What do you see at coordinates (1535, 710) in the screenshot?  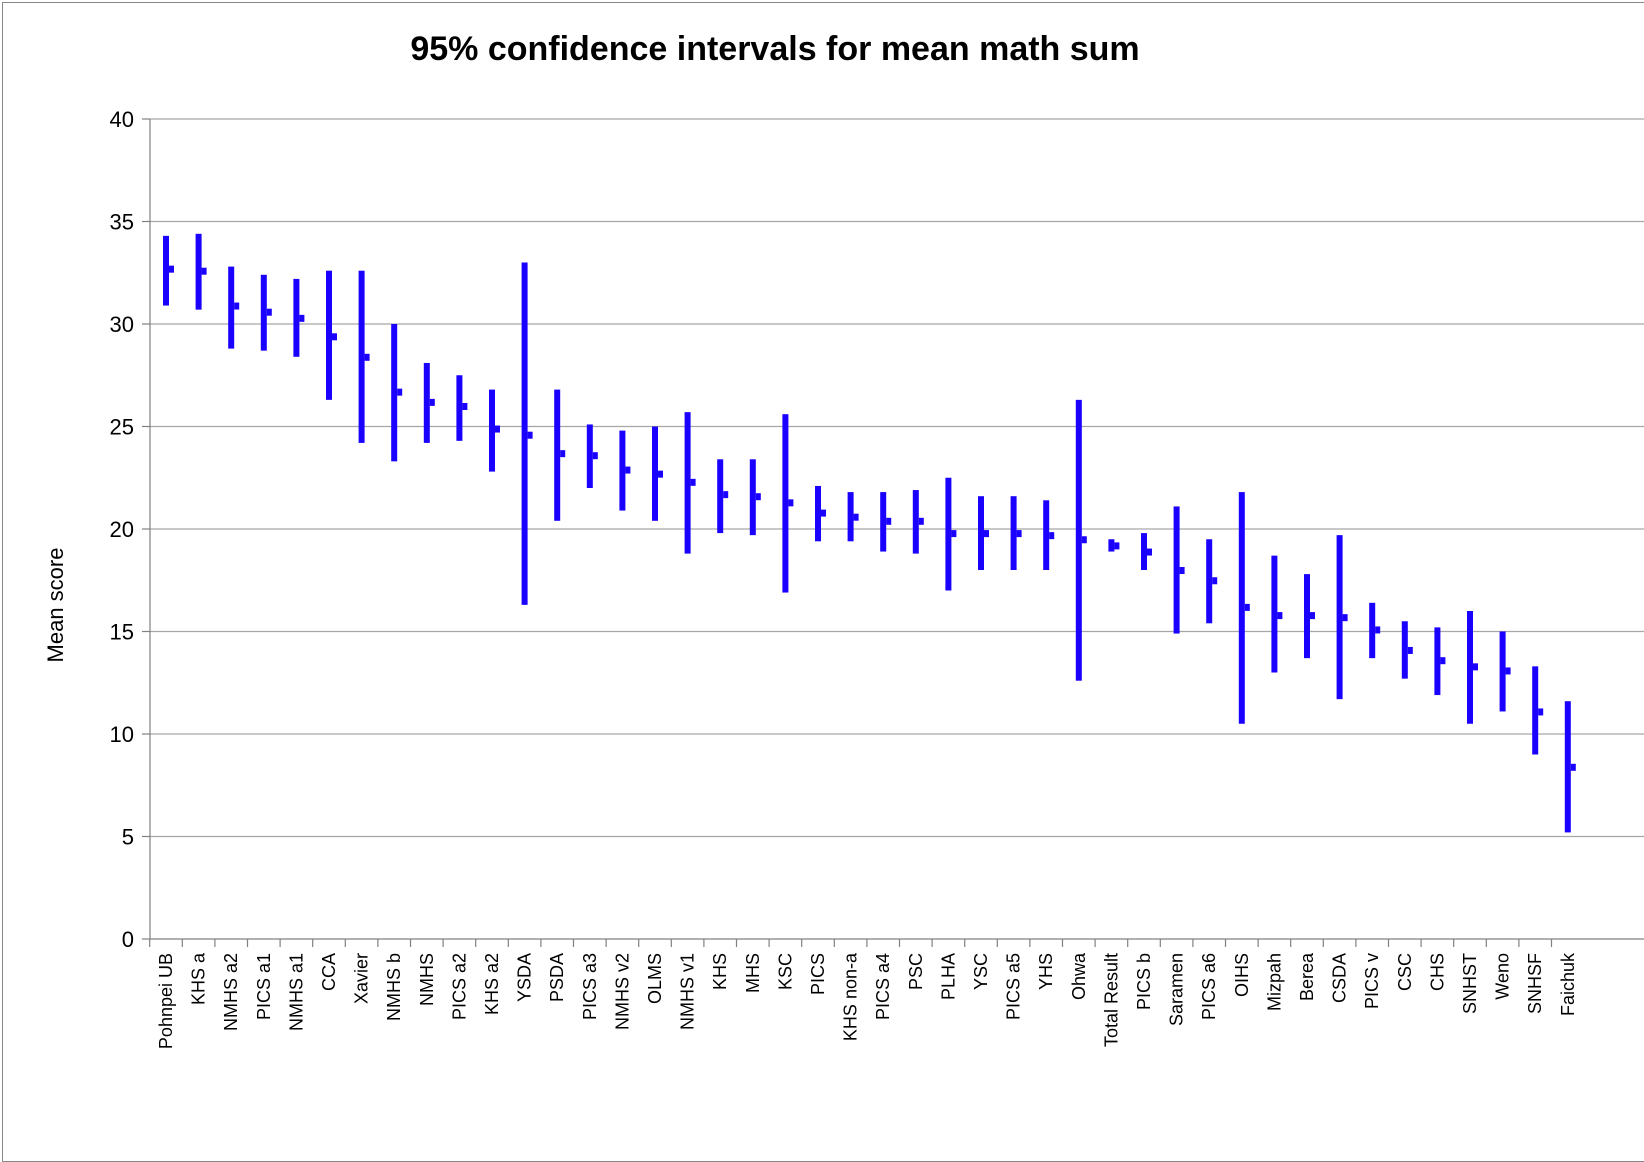 I see `ci-bar-snhsf` at bounding box center [1535, 710].